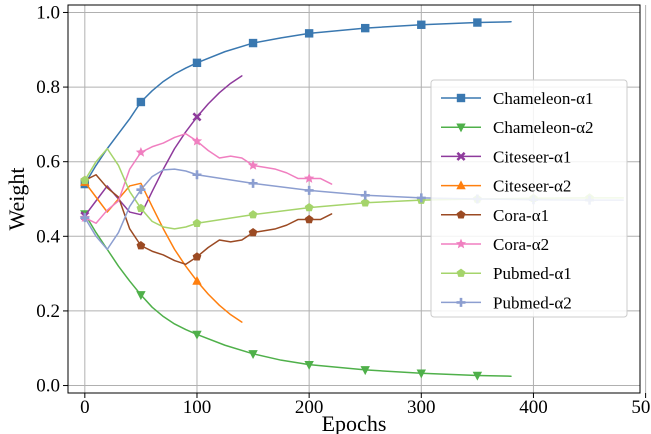 The image size is (651, 434). Describe the element at coordinates (533, 407) in the screenshot. I see `x-tick-label: 400` at that location.